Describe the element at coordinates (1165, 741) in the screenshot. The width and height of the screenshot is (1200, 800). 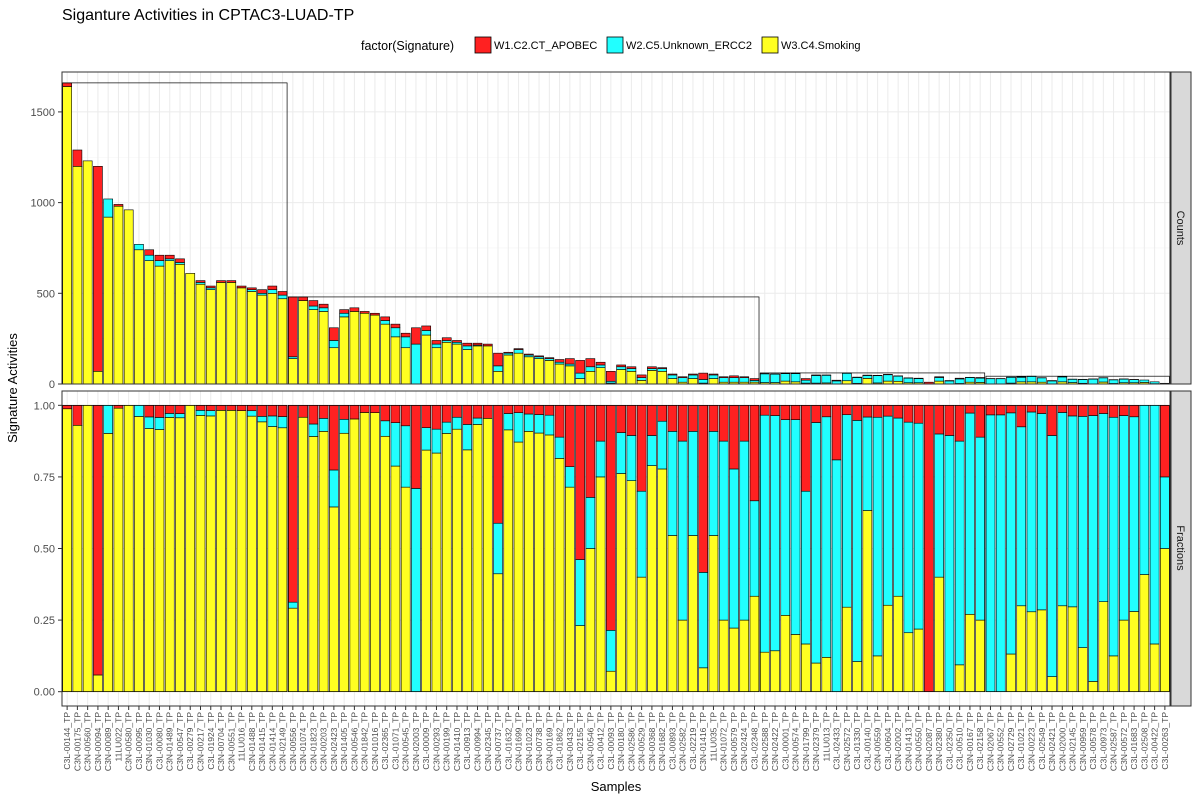
I see `x-tick-label: C3L-00263_TP` at that location.